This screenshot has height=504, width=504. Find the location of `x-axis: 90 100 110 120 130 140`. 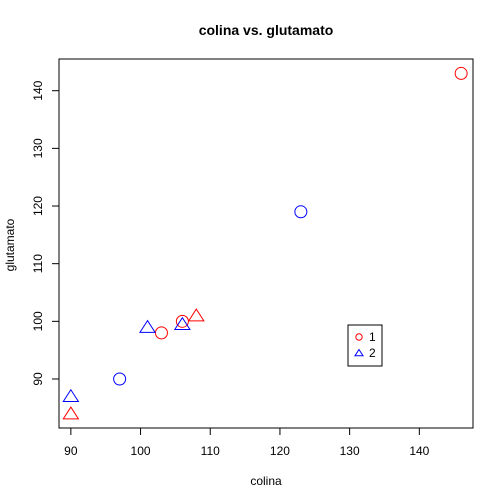

x-axis: 90 100 110 120 130 140 is located at coordinates (247, 442).